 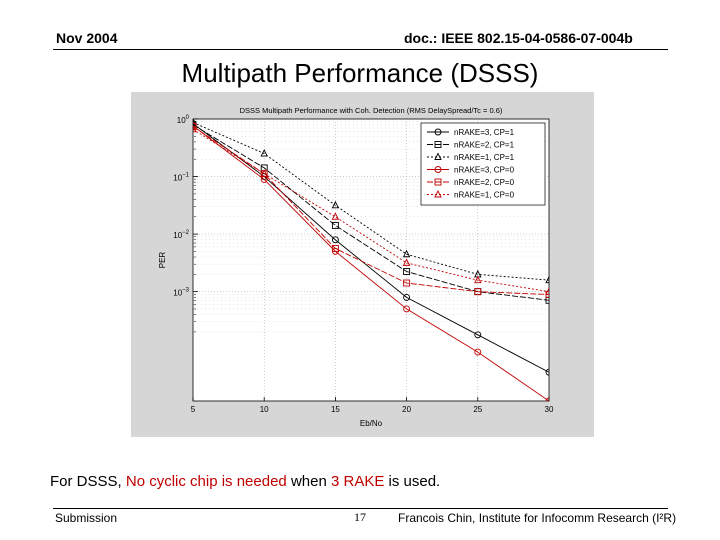 I want to click on caption-part-5: is used., so click(x=412, y=481).